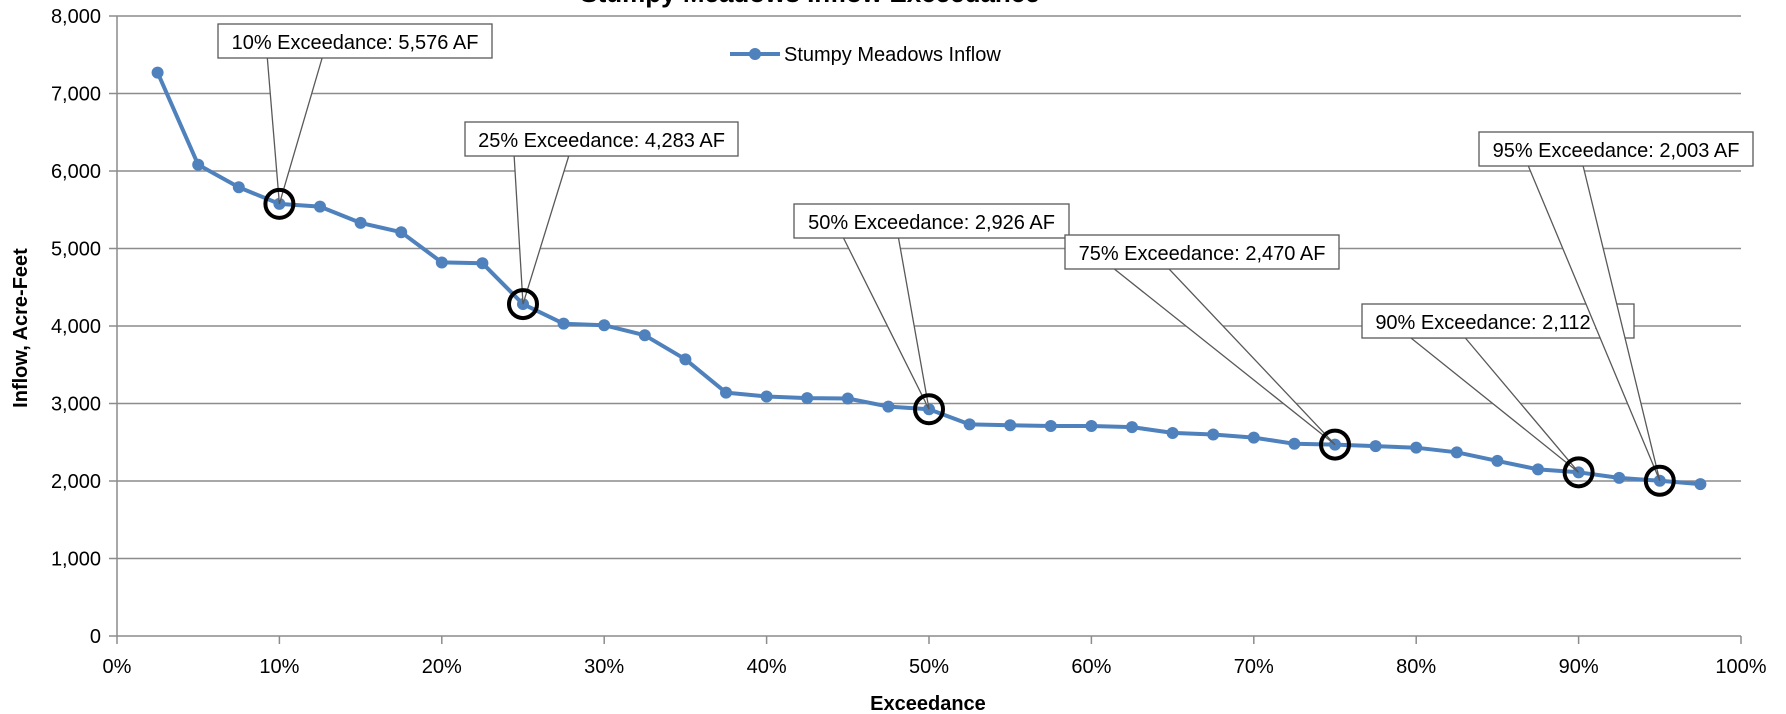 The width and height of the screenshot is (1786, 714). What do you see at coordinates (76, 405) in the screenshot?
I see `y-tick-label: 3,000` at bounding box center [76, 405].